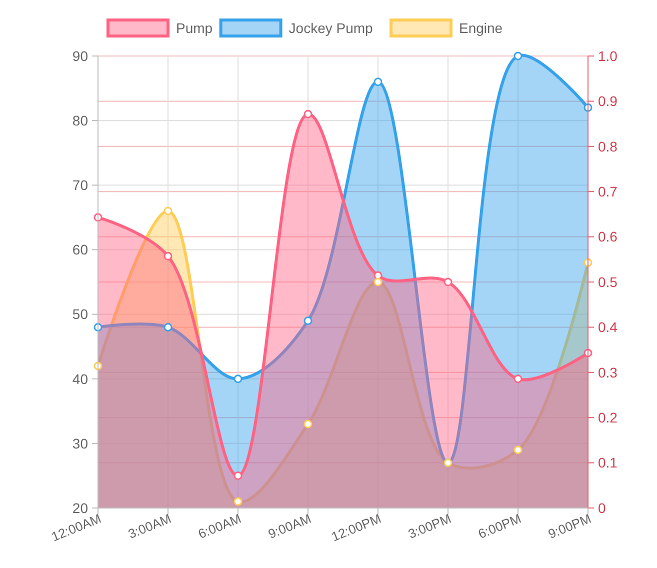 The image size is (657, 568). I want to click on y-tick-label: 40, so click(80, 378).